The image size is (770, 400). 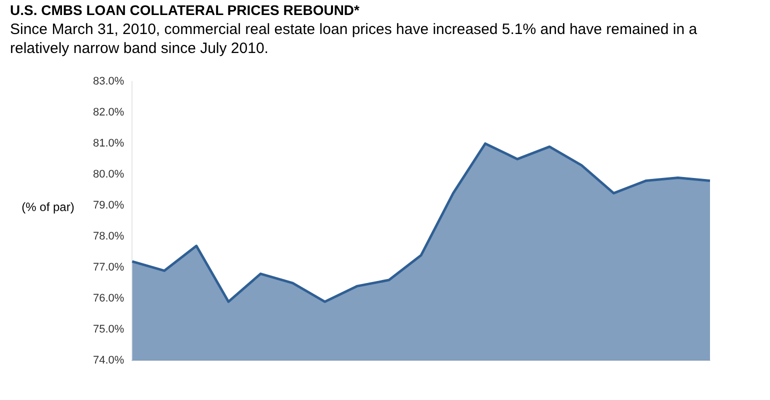 I want to click on y-tick-label: 83.0%, so click(x=108, y=82).